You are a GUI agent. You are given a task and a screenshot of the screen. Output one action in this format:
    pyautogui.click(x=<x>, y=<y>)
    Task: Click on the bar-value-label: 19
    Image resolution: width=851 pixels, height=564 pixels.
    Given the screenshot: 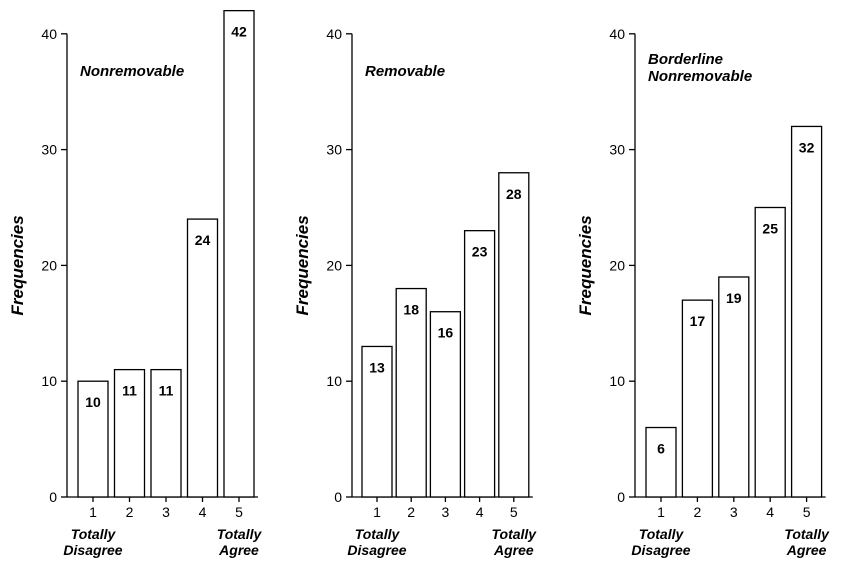 What is the action you would take?
    pyautogui.click(x=734, y=298)
    